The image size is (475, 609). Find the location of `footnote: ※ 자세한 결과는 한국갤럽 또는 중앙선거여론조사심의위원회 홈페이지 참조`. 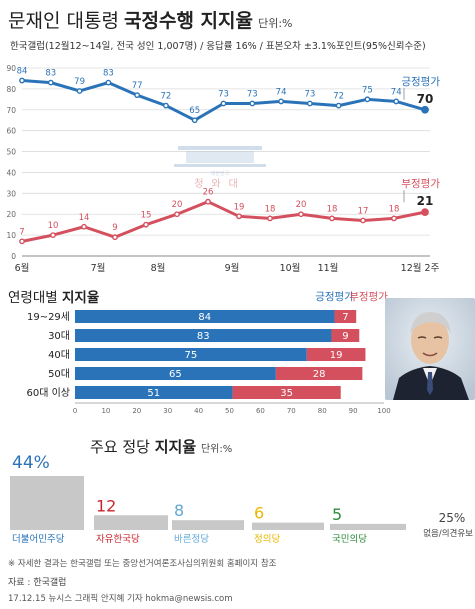

footnote: ※ 자세한 결과는 한국갤럽 또는 중앙선거여론조사심의위원회 홈페이지 참조 is located at coordinates (142, 564).